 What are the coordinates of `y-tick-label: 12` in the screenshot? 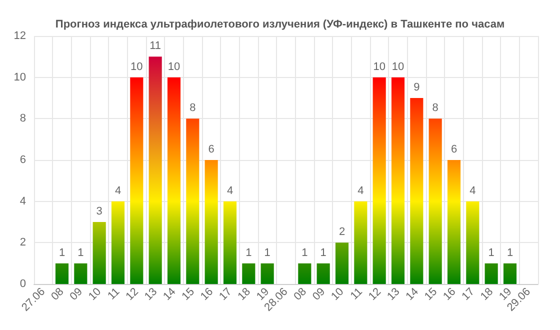 It's located at (20, 36).